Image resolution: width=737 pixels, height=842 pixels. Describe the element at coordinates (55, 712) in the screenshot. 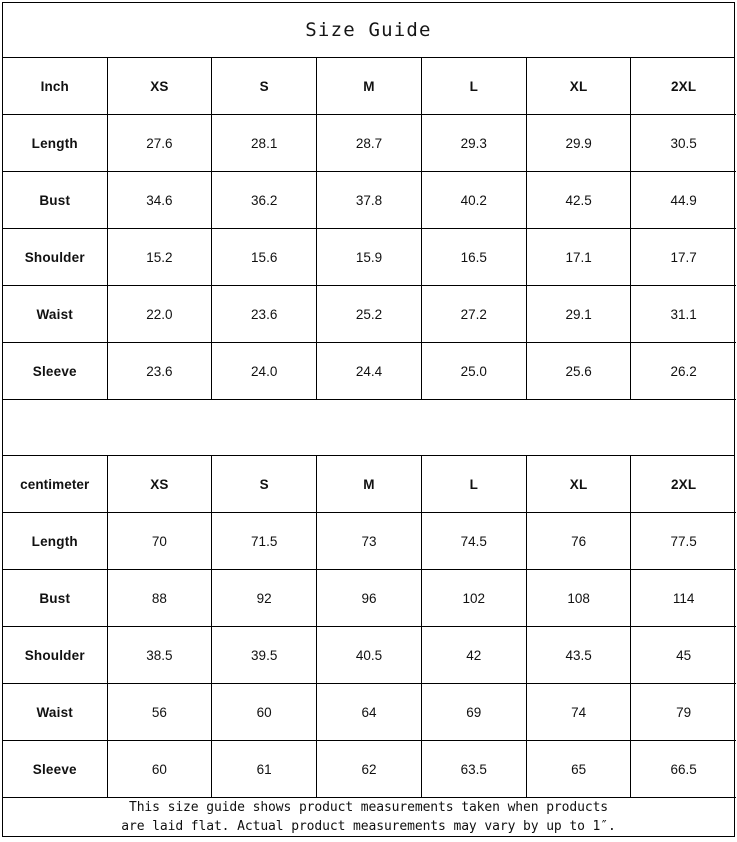

I see `cm-row-label-waist: Waist` at that location.